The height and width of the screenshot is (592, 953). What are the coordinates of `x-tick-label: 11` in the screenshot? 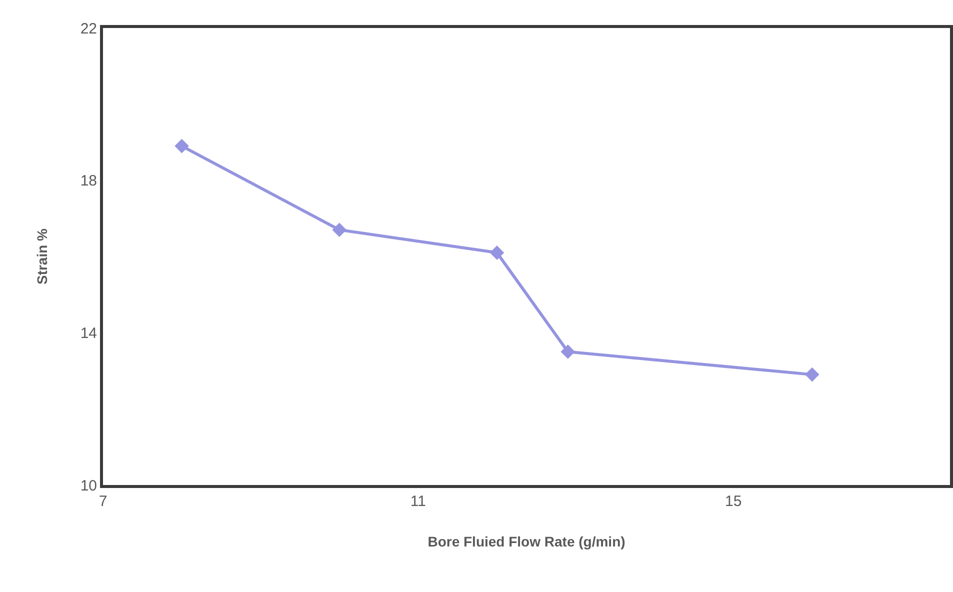 It's located at (418, 501).